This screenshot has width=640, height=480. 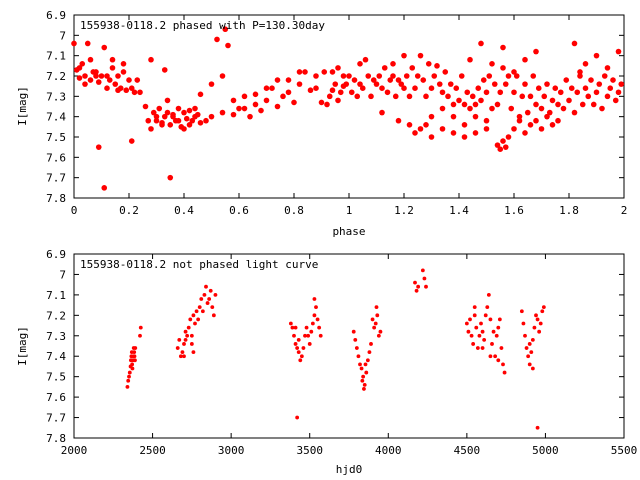 I want to click on x-tick-label: 4500, so click(x=467, y=450).